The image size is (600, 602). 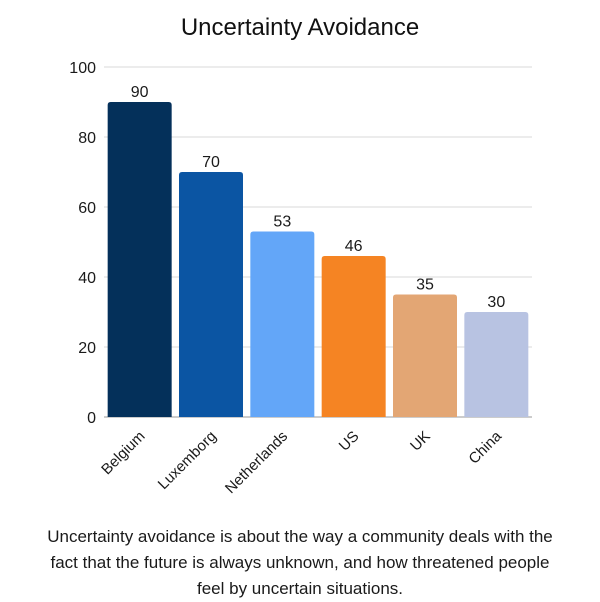 I want to click on x-tick-label-belgium: Belgium, so click(x=123, y=453).